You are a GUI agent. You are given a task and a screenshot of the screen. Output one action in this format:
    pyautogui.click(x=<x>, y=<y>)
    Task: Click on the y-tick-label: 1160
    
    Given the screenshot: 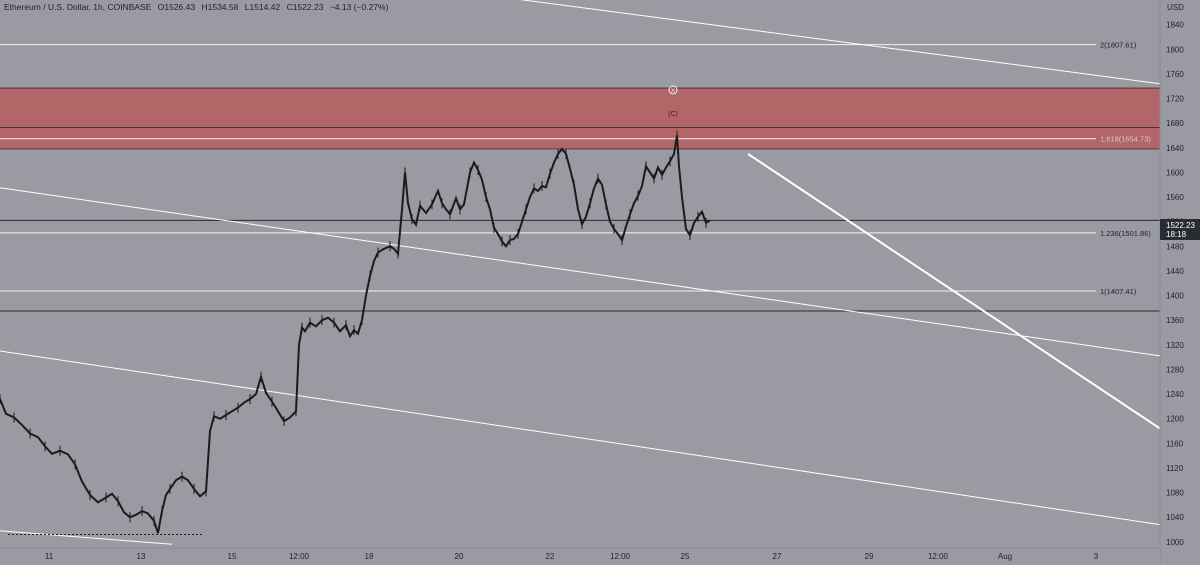 What is the action you would take?
    pyautogui.click(x=1175, y=443)
    